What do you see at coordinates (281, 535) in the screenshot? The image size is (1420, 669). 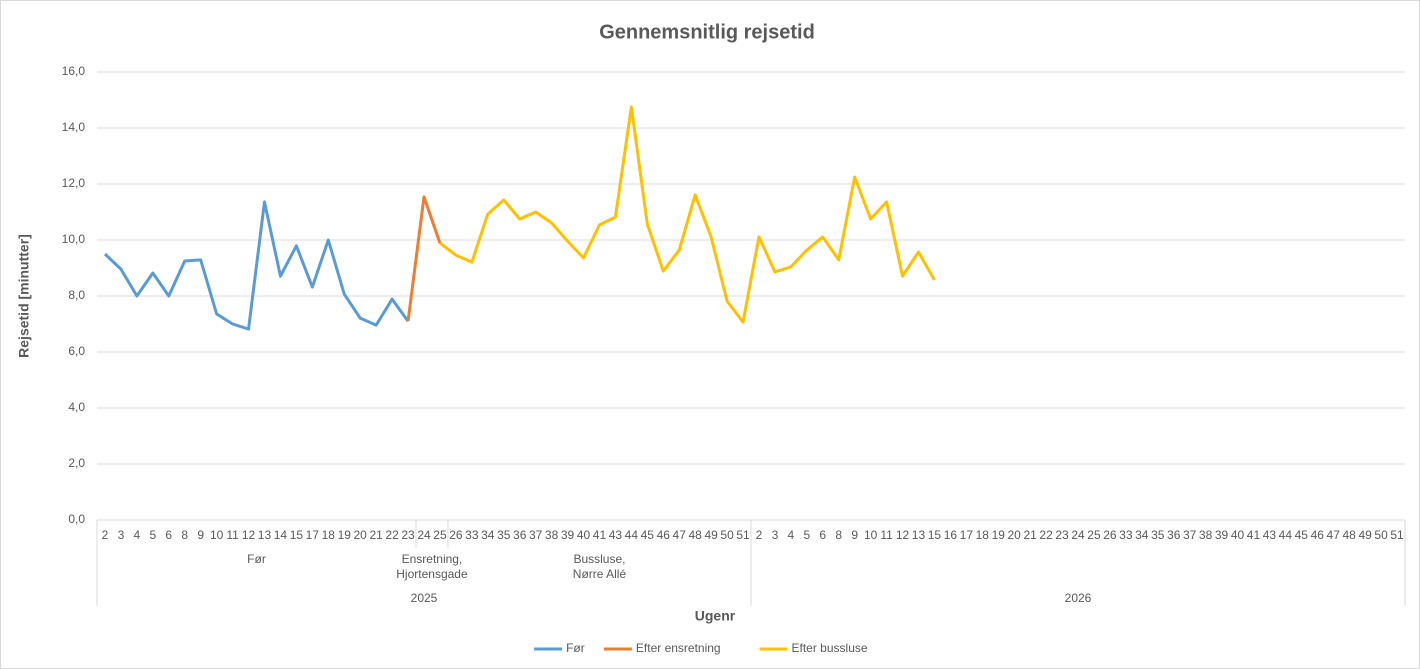 I see `x-tick-label: 14` at bounding box center [281, 535].